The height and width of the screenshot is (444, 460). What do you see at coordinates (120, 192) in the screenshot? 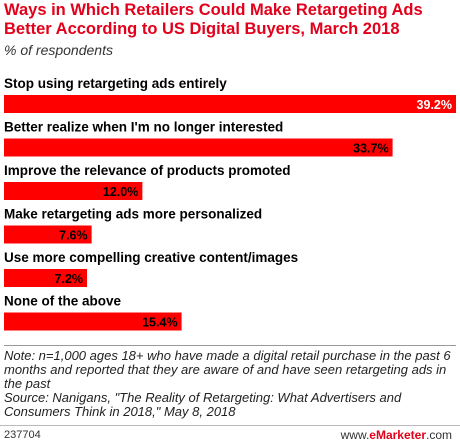
I see `value-label: 12.0%` at bounding box center [120, 192].